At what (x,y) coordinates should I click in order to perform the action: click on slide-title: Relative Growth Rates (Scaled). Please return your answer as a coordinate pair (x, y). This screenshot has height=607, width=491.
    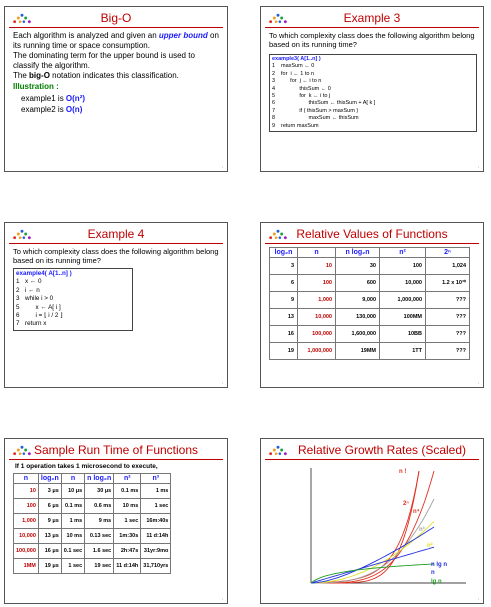
    Looking at the image, I should click on (382, 450).